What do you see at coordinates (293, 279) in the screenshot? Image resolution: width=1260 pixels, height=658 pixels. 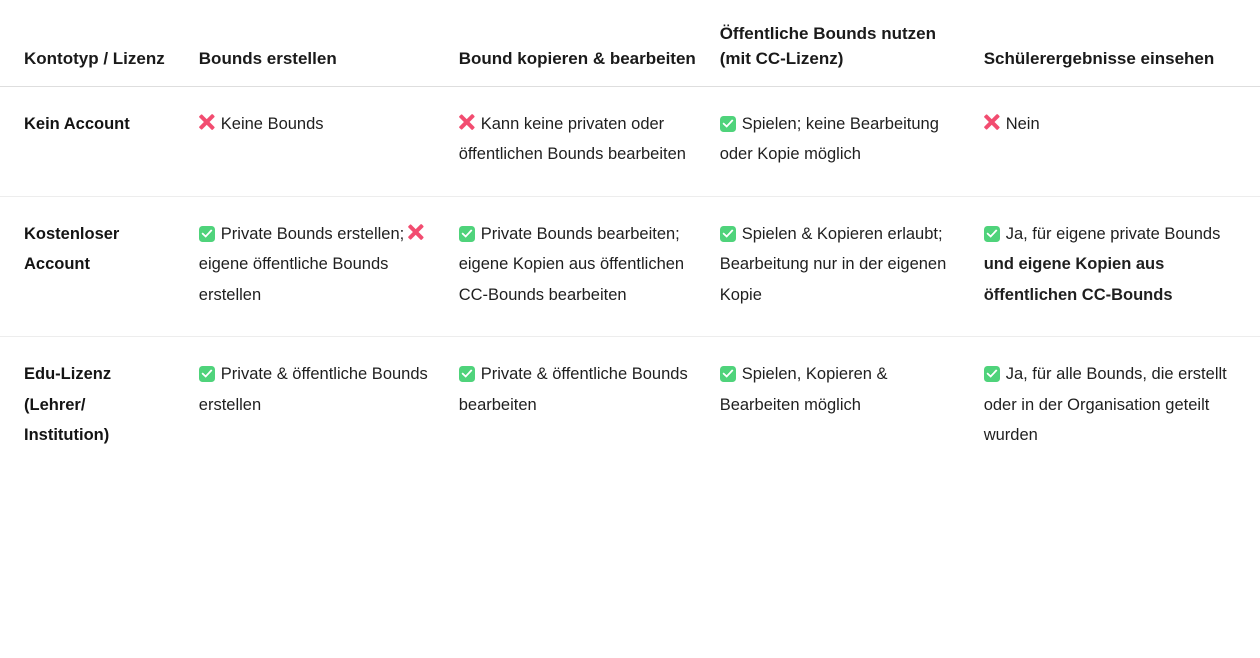 I see `cell-text-after: eigene öffentliche Bounds erstellen` at bounding box center [293, 279].